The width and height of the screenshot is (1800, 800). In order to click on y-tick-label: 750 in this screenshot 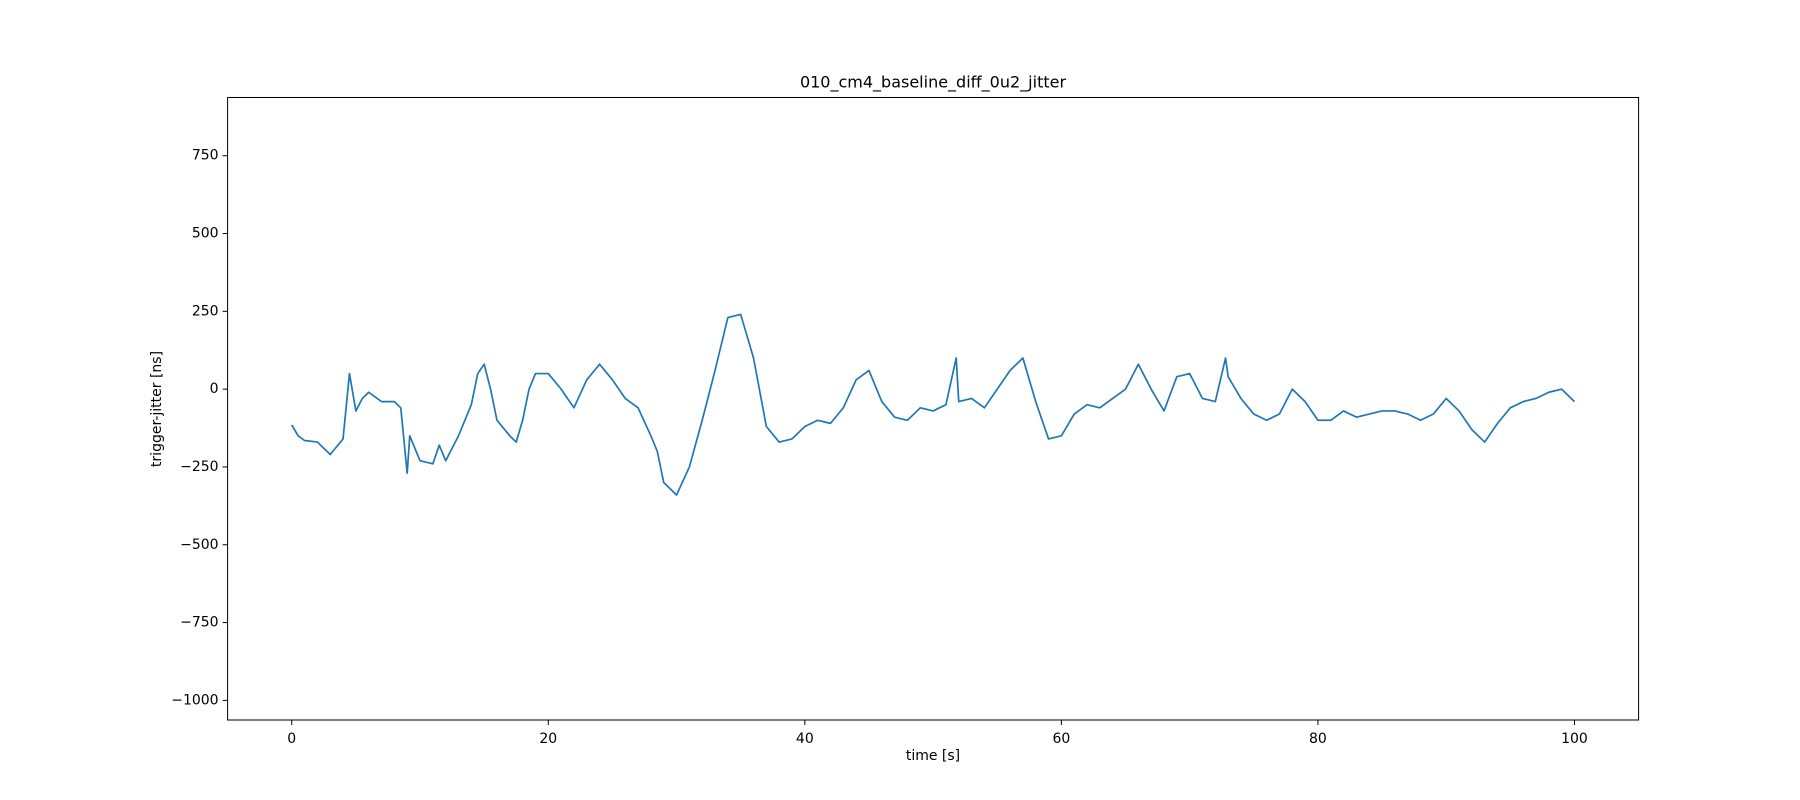, I will do `click(205, 156)`.